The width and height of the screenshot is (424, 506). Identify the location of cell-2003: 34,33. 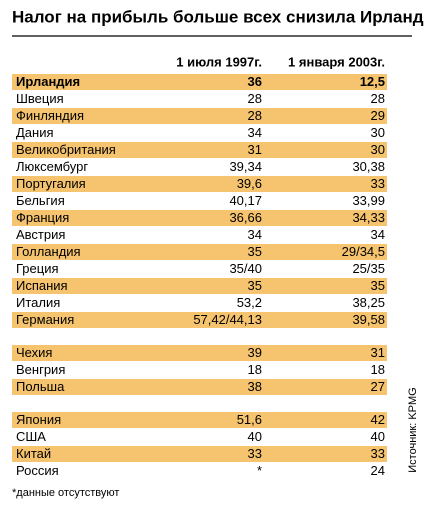
(368, 217).